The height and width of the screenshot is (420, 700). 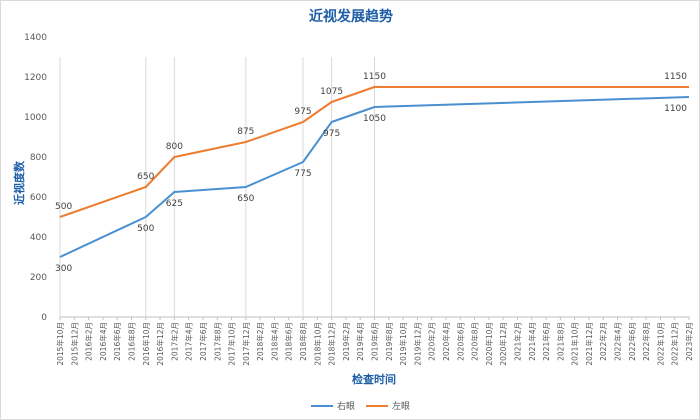 I want to click on x-tick-label: 2019年10月, so click(x=403, y=344).